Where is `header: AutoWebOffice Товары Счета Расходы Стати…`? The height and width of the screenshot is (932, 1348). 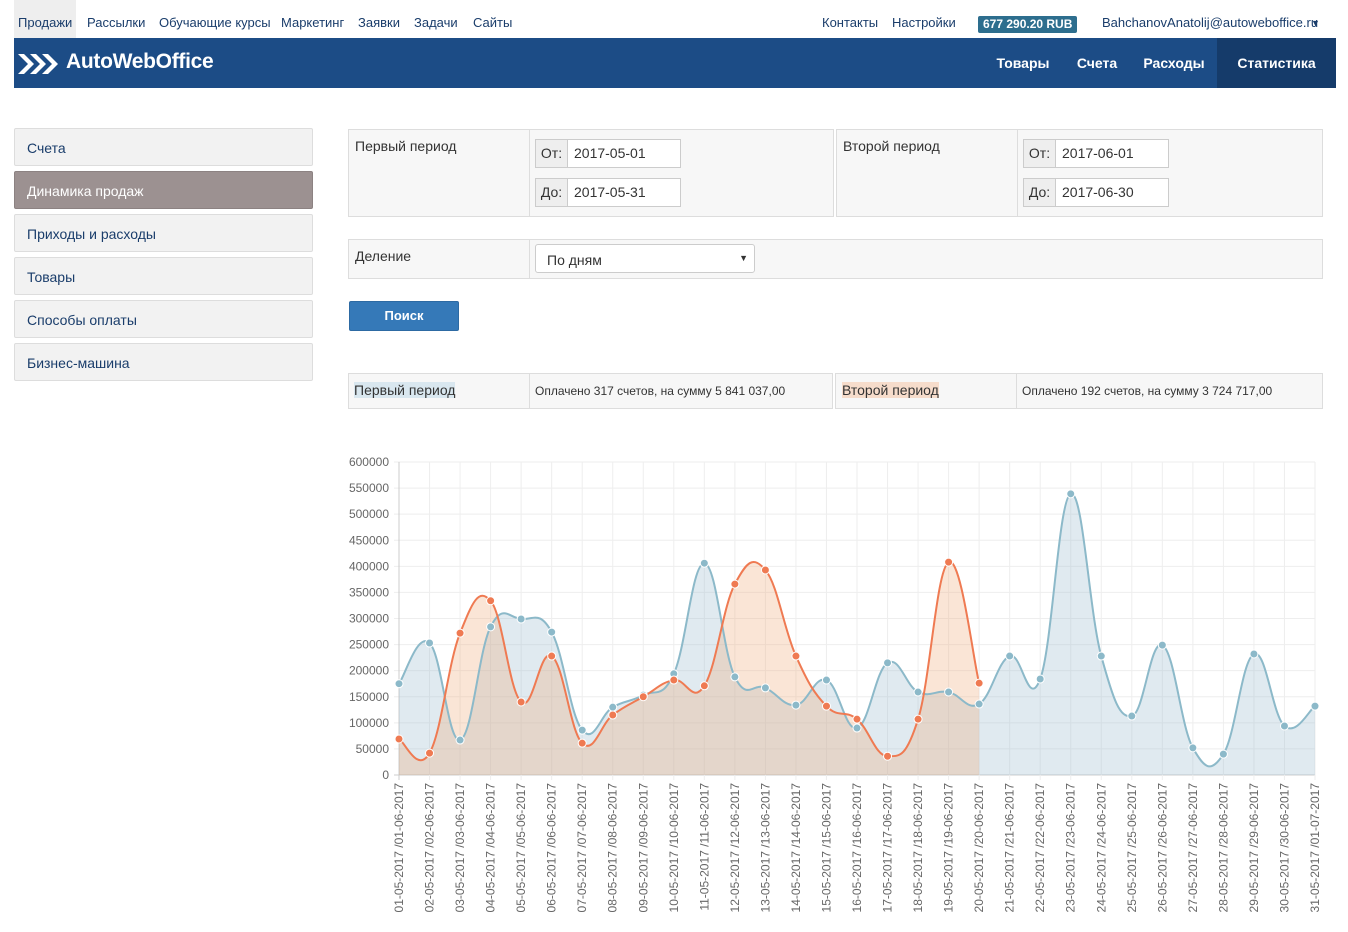
header: AutoWebOffice Товары Счета Расходы Стати… is located at coordinates (675, 63).